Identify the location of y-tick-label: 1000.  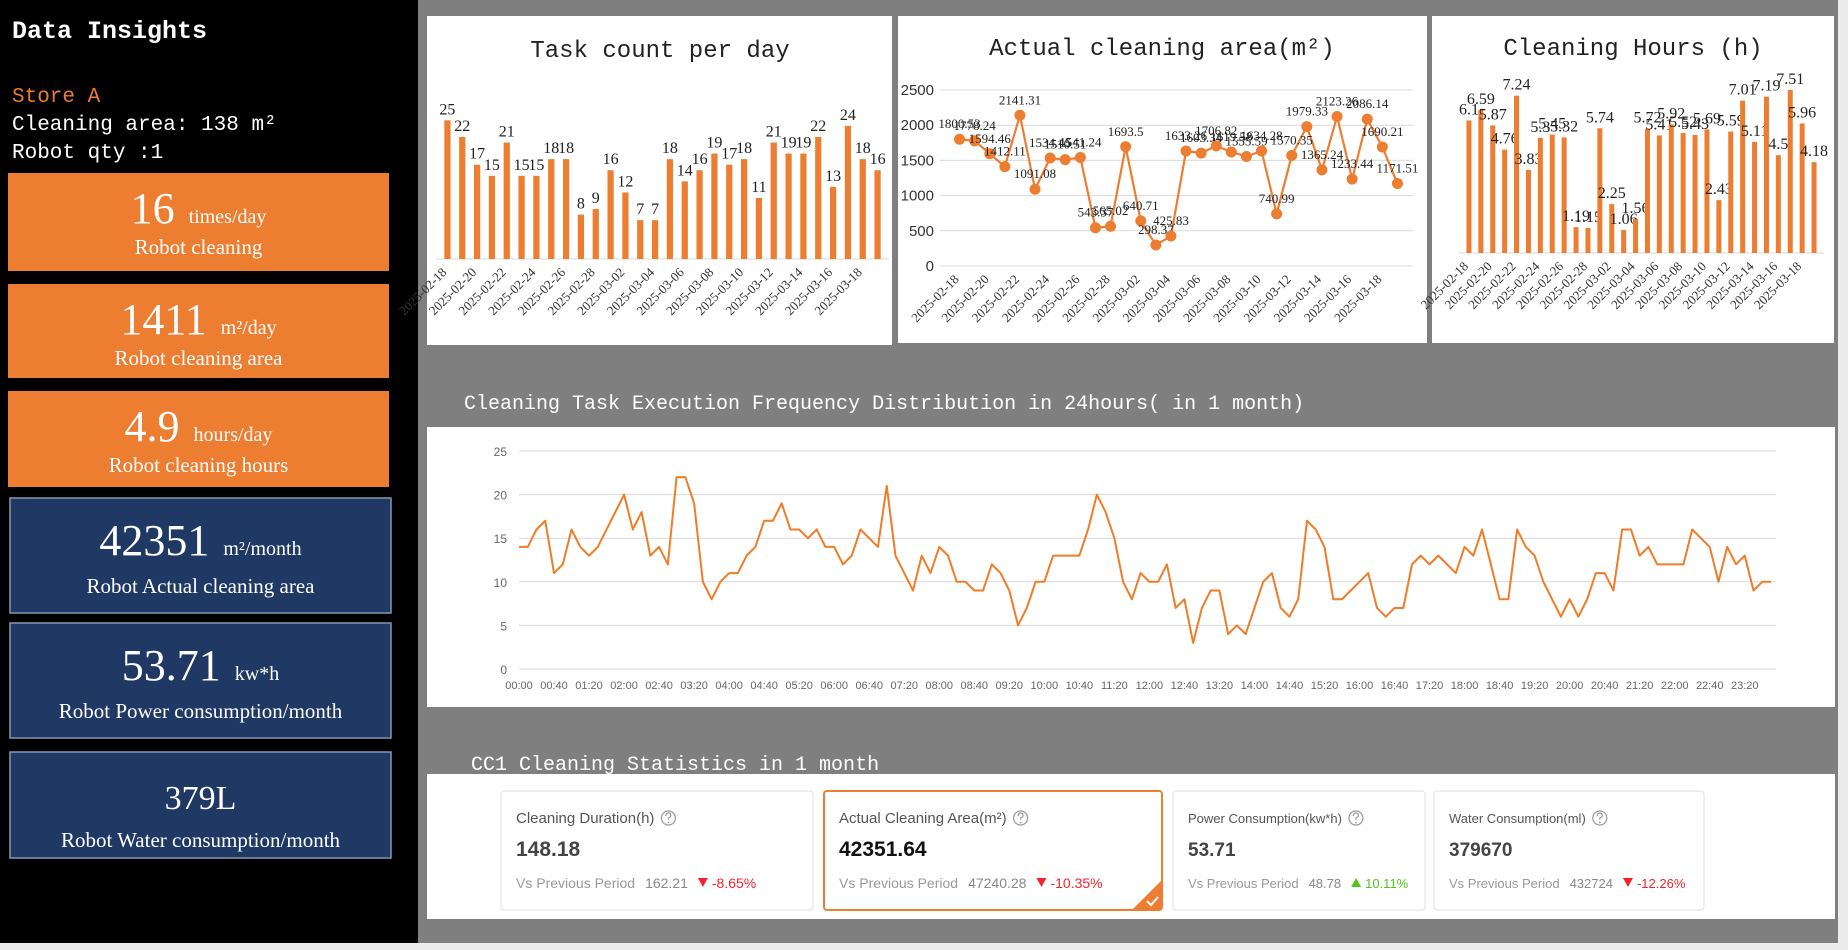
(917, 196).